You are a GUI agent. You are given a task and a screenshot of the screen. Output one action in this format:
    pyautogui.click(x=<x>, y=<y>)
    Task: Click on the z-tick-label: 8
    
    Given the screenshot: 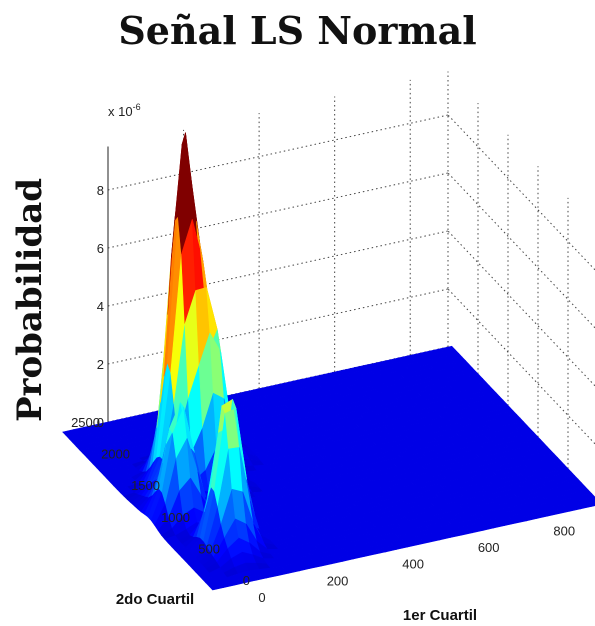 What is the action you would take?
    pyautogui.click(x=100, y=190)
    